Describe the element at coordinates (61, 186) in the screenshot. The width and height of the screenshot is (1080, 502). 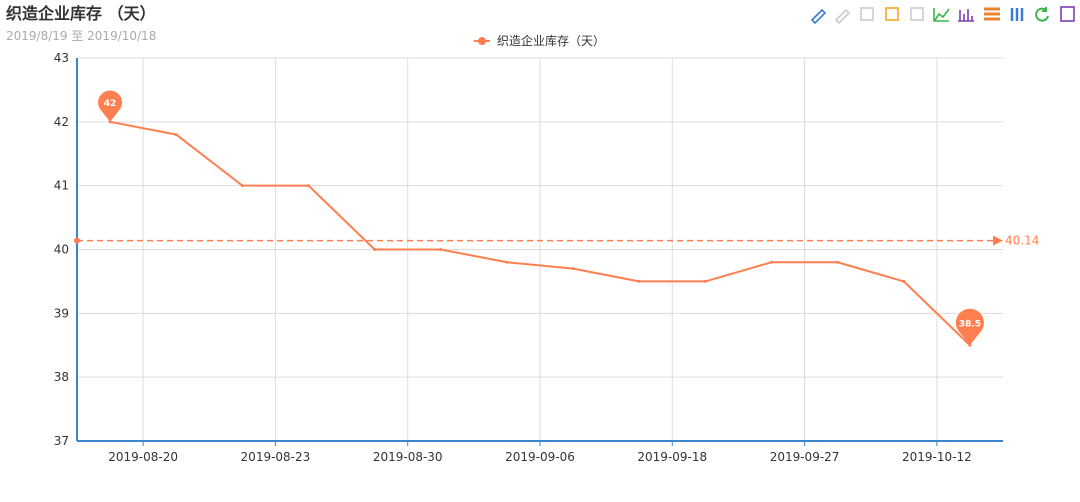
I see `y-tick-label: 41` at that location.